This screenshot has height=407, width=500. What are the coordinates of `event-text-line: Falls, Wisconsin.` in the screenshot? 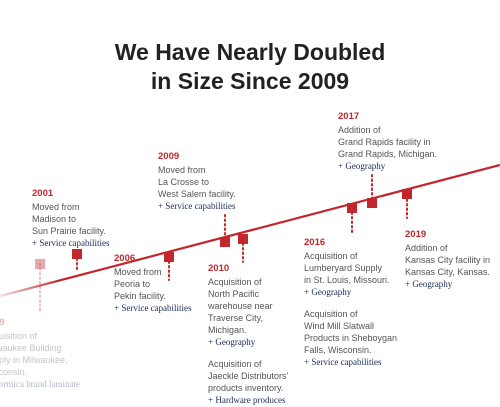 It's located at (338, 350).